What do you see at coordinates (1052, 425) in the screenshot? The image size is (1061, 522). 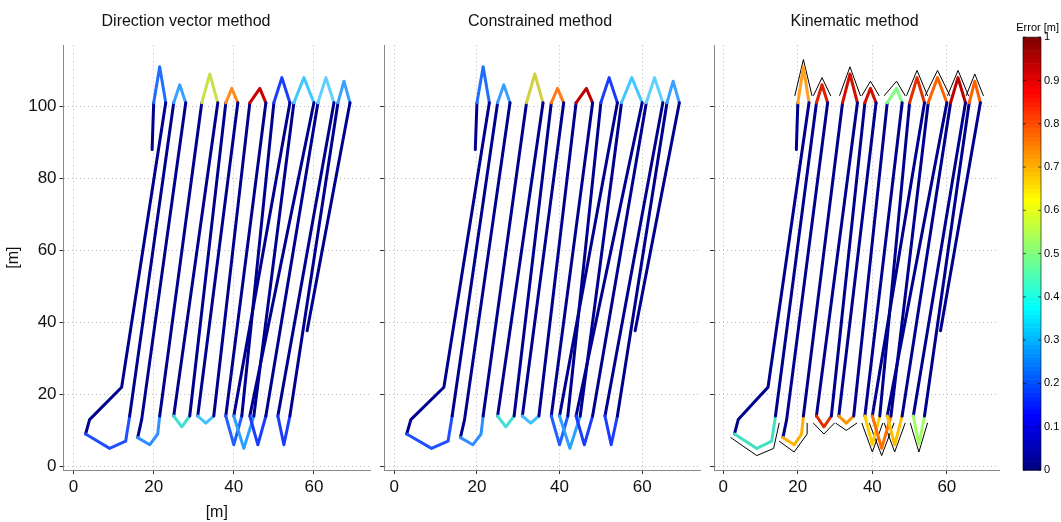 I see `color-bar-label: 0.1` at bounding box center [1052, 425].